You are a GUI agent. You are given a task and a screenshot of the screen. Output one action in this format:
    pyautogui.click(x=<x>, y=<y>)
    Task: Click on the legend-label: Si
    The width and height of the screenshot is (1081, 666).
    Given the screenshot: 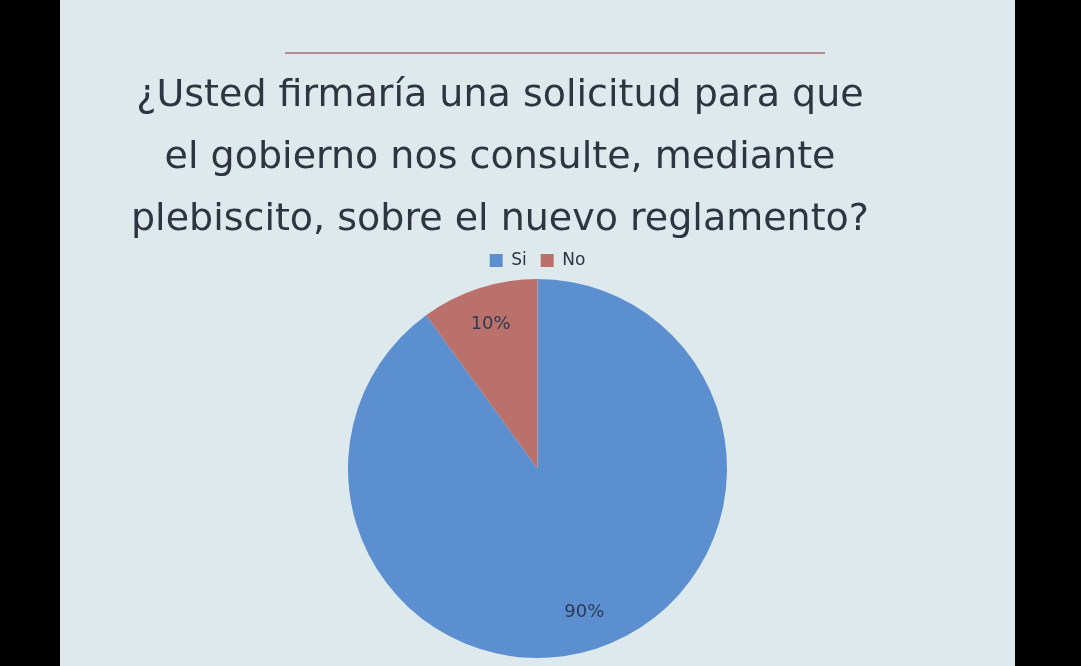 What is the action you would take?
    pyautogui.click(x=519, y=258)
    